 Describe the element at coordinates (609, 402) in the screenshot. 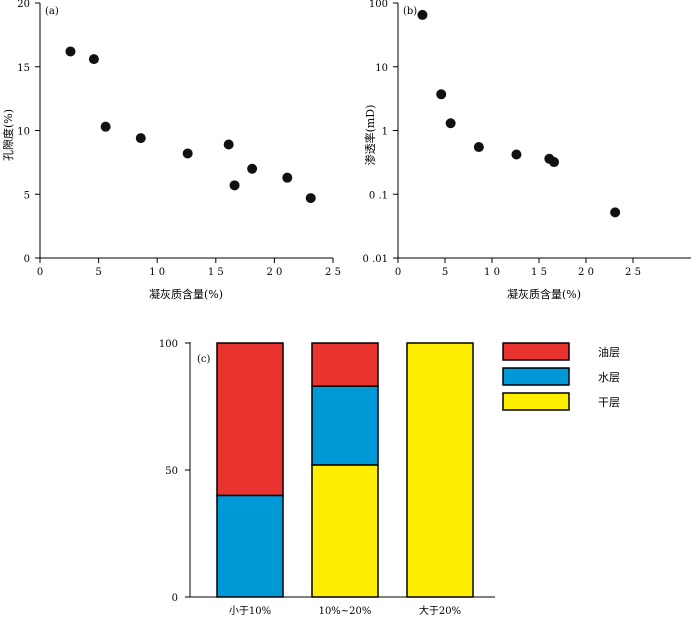

I see `legend-label: 干层` at that location.